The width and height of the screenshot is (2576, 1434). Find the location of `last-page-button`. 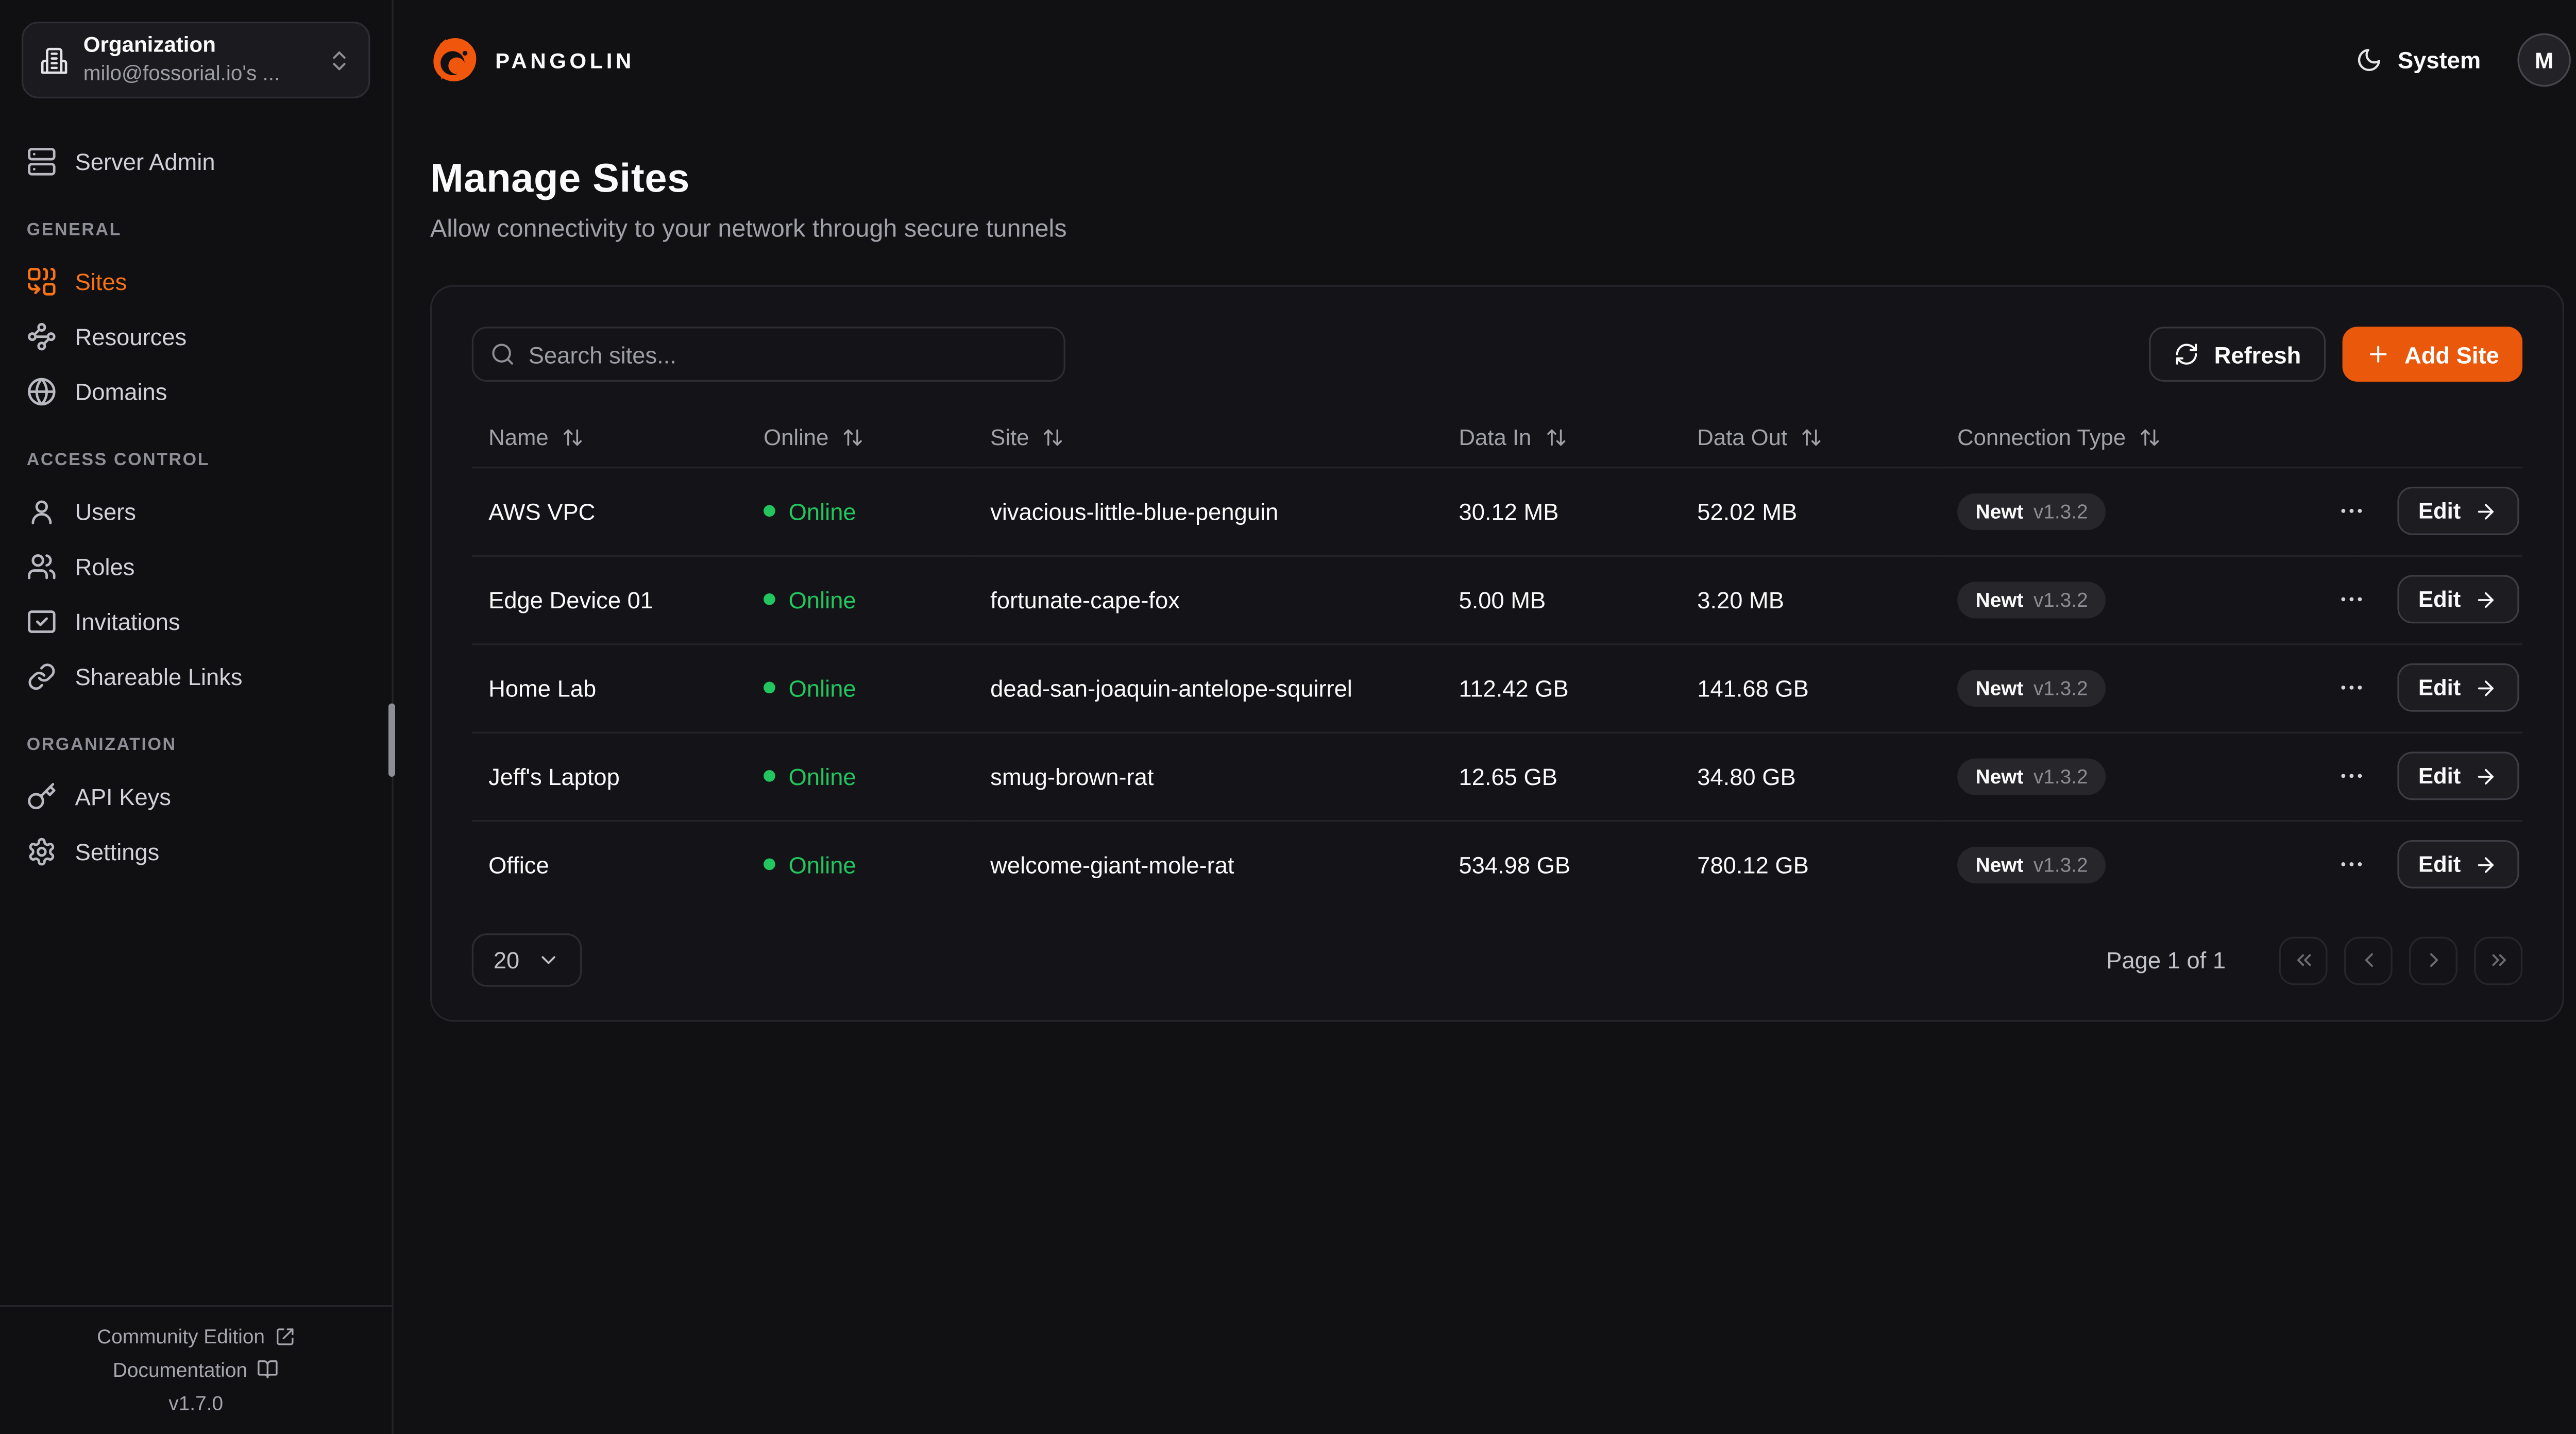

last-page-button is located at coordinates (2498, 960).